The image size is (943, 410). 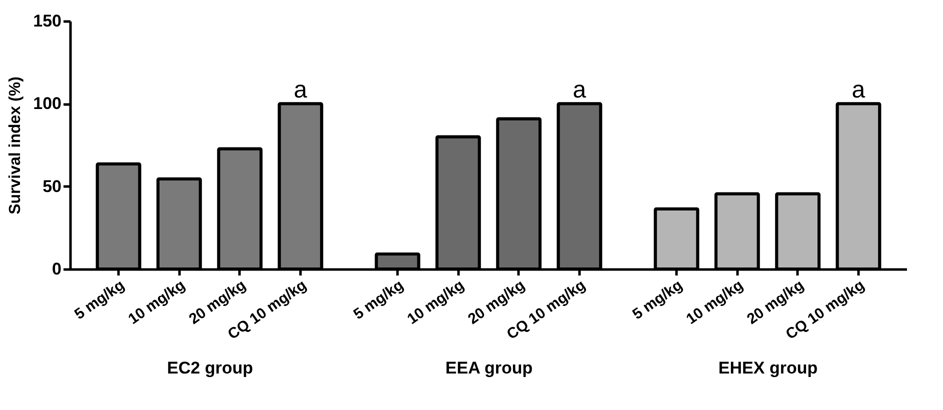 I want to click on y-tick-label: 100, so click(x=47, y=104).